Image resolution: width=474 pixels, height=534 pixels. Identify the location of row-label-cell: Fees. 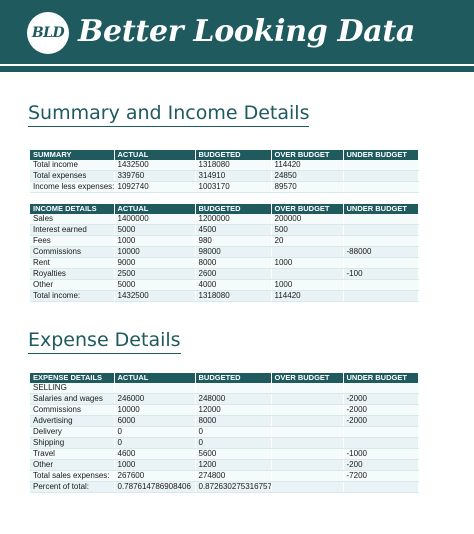
(72, 241).